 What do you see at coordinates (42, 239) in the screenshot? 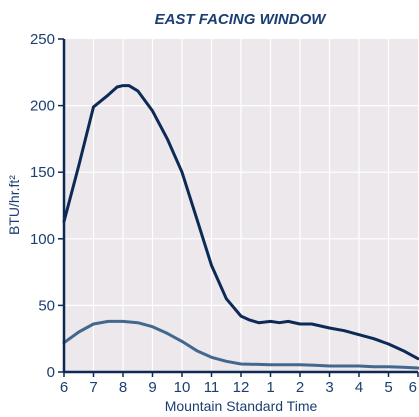
I see `y-tick-label: 100` at bounding box center [42, 239].